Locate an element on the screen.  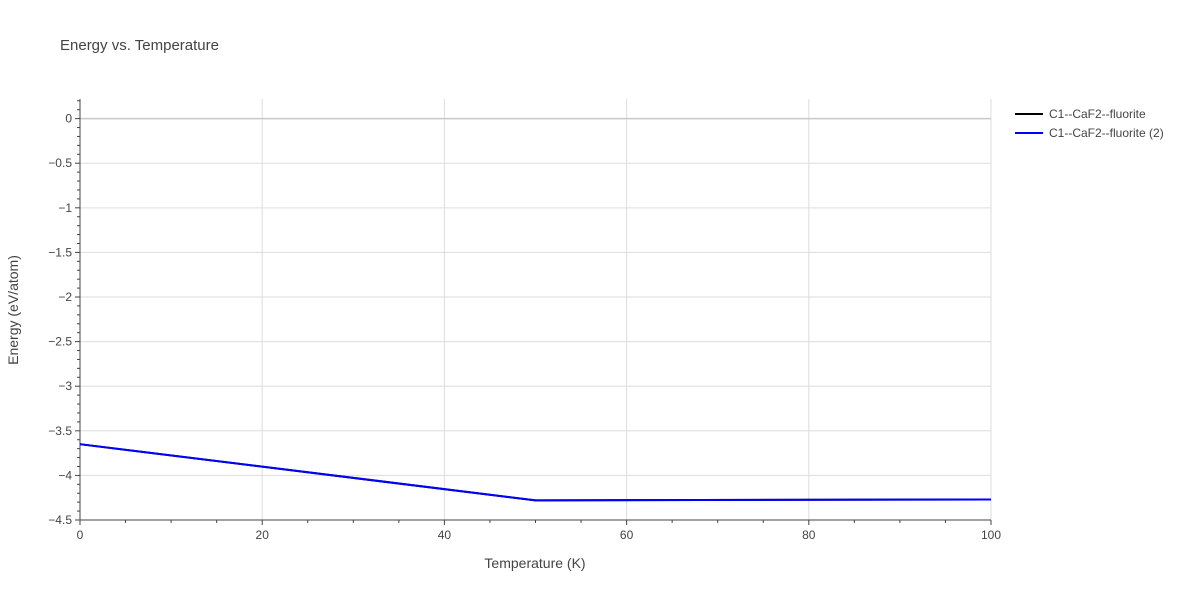
x-tick-label: 20 is located at coordinates (263, 535).